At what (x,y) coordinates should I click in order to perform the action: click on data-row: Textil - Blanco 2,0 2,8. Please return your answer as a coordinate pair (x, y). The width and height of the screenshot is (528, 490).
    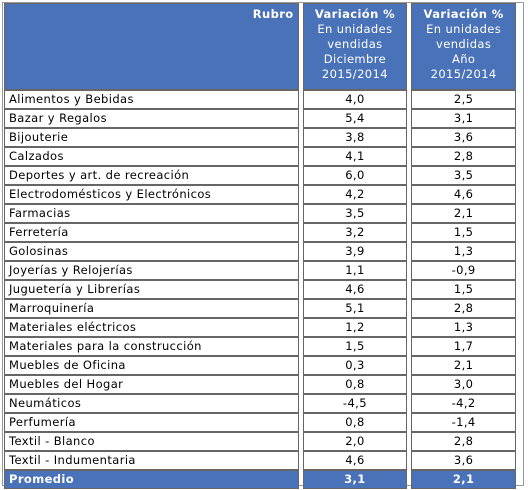
    Looking at the image, I should click on (260, 441).